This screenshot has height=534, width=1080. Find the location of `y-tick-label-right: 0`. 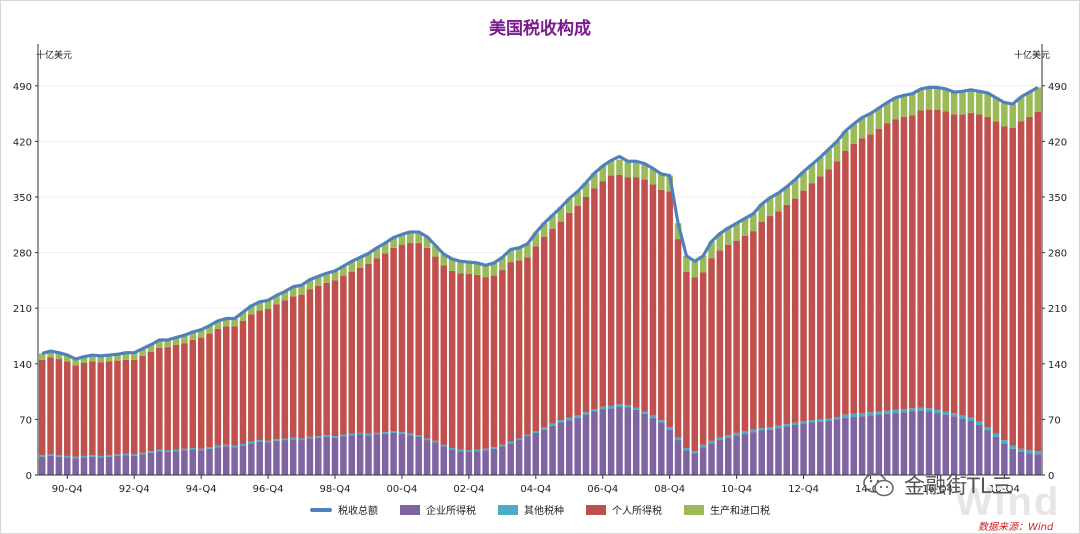

y-tick-label-right: 0 is located at coordinates (1051, 476).